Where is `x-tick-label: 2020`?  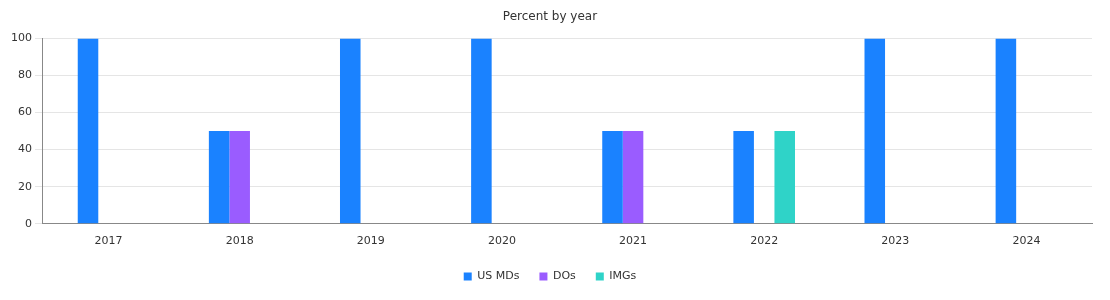
x-tick-label: 2020 is located at coordinates (501, 241).